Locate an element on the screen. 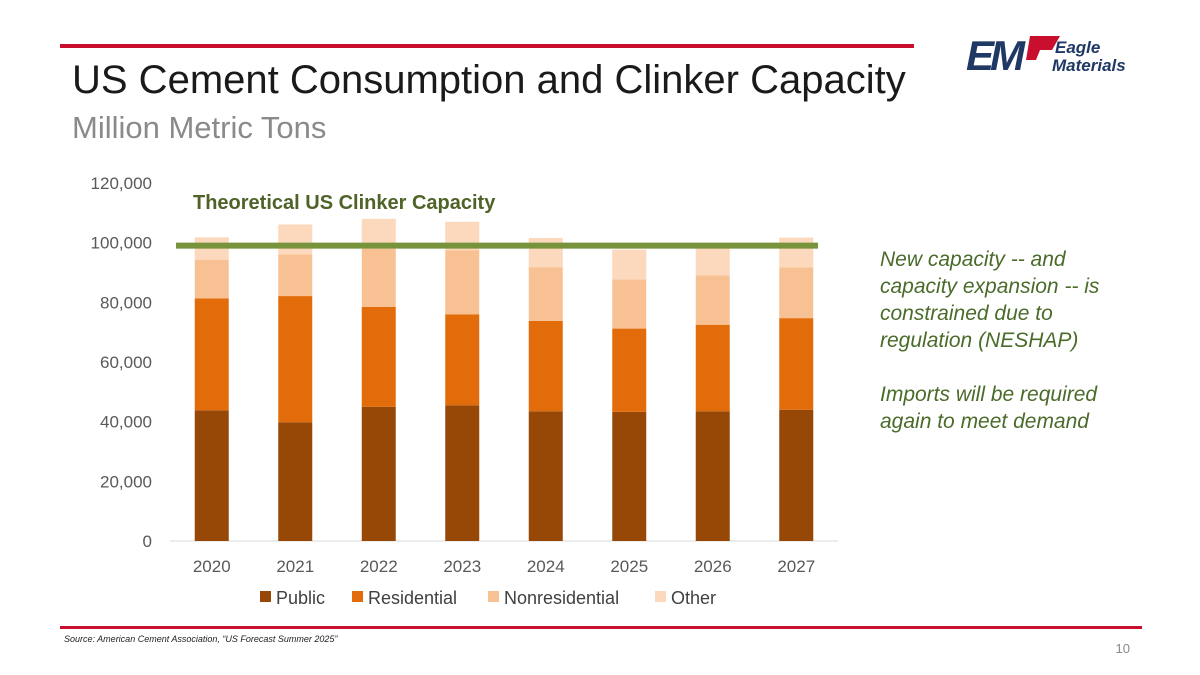  bar-residential-2023 is located at coordinates (462, 360).